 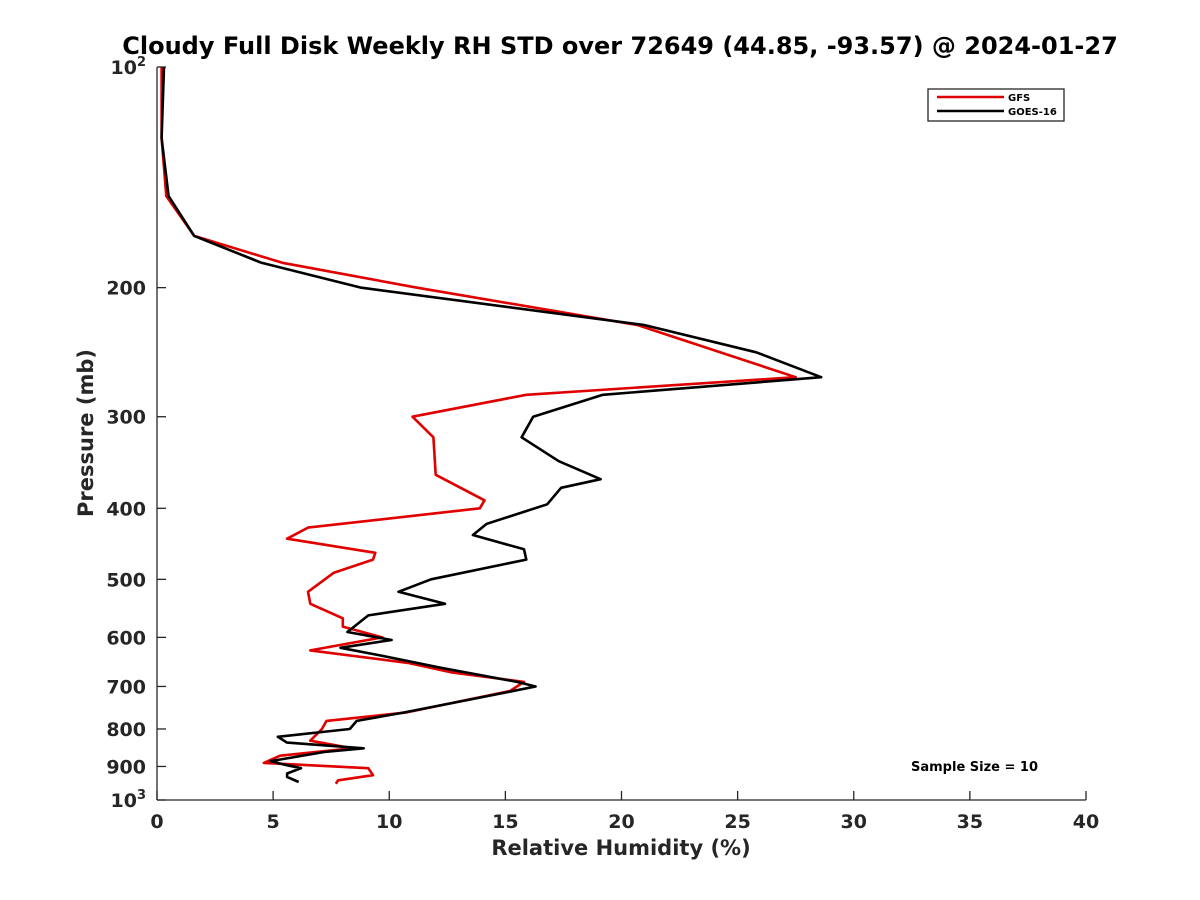 I want to click on y-tick-label: 800, so click(x=126, y=730).